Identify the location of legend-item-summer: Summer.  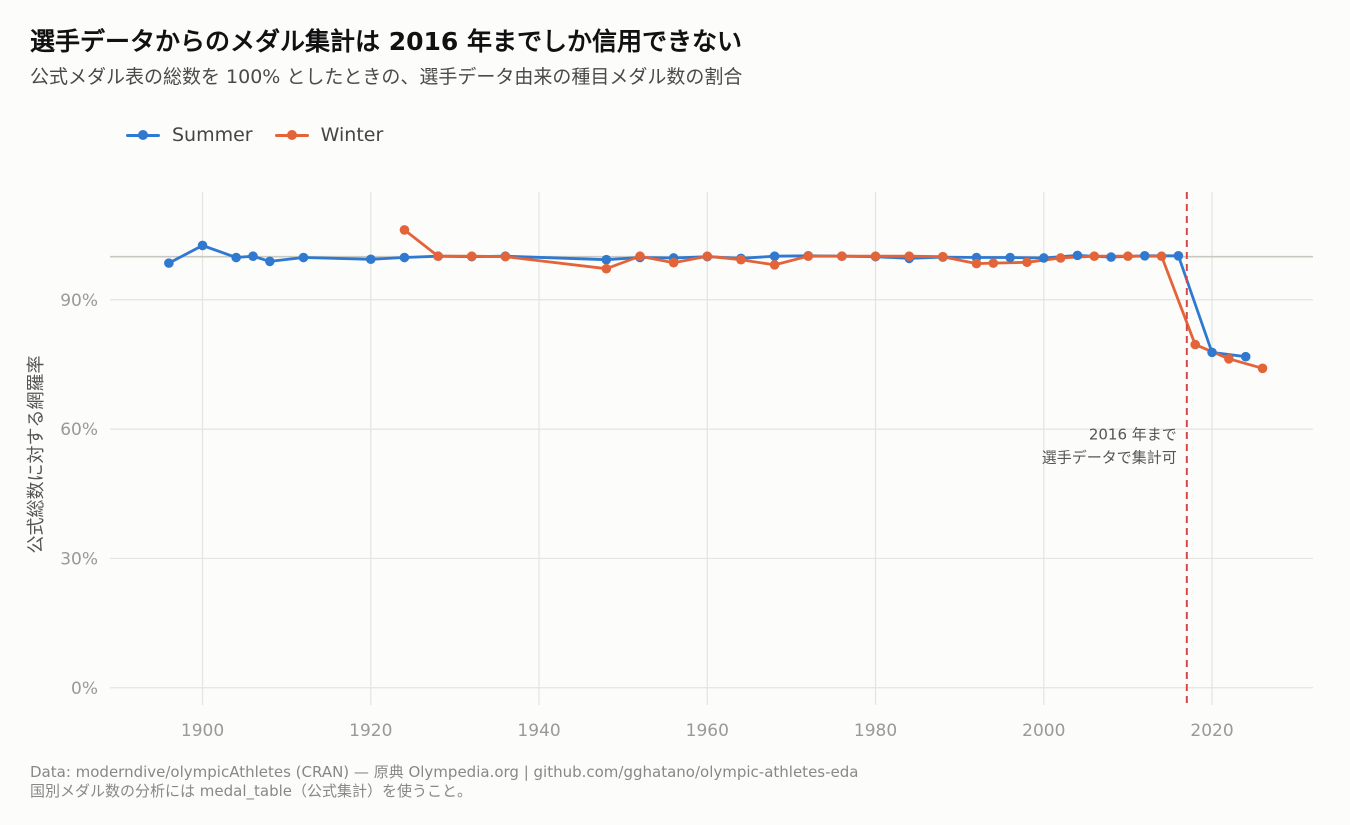
(189, 135).